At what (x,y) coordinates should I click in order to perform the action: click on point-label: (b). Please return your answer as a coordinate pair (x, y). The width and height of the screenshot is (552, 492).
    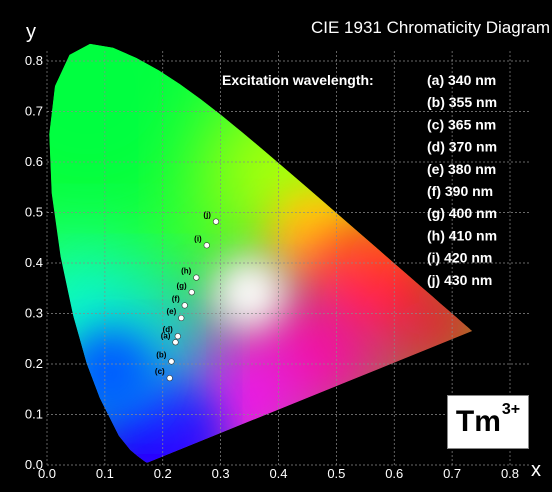
    Looking at the image, I should click on (161, 354).